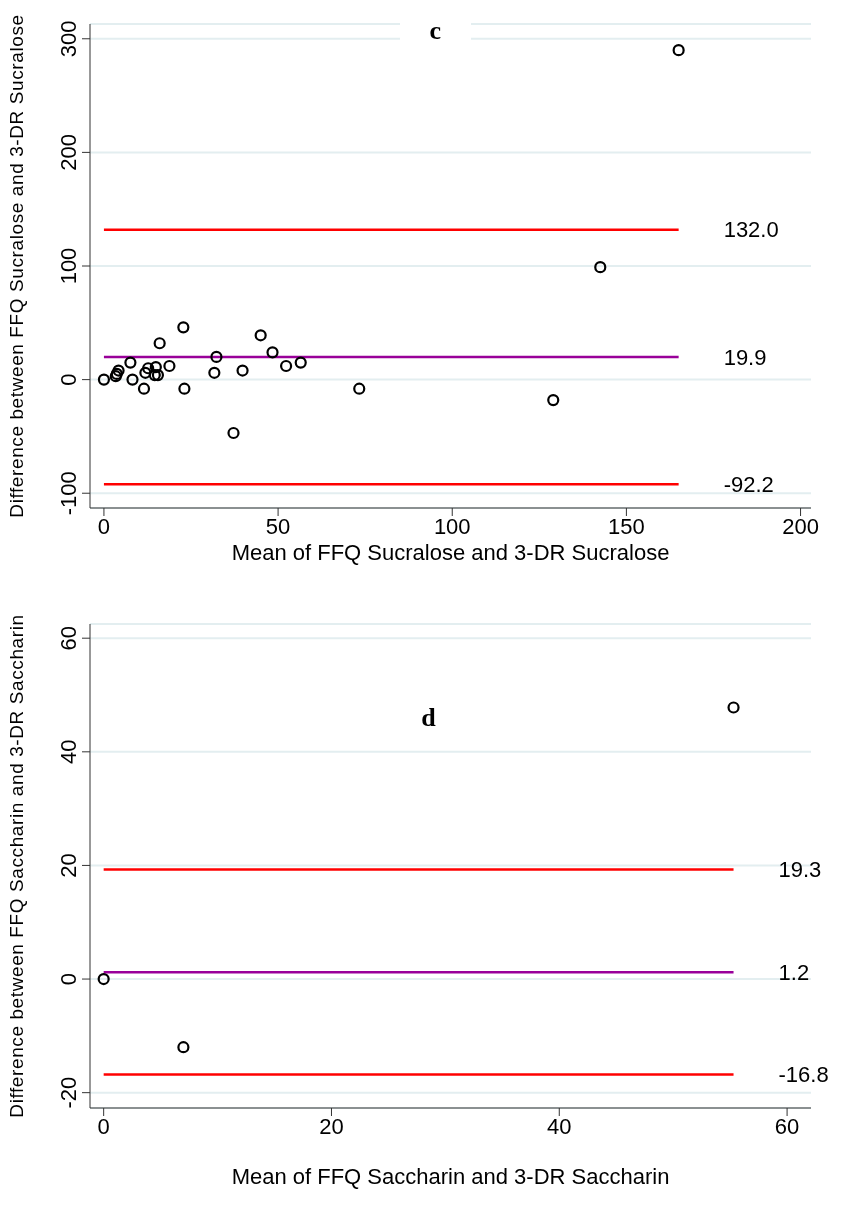 Image resolution: width=841 pixels, height=1215 pixels. I want to click on ref-line-label: -16.8, so click(803, 1075).